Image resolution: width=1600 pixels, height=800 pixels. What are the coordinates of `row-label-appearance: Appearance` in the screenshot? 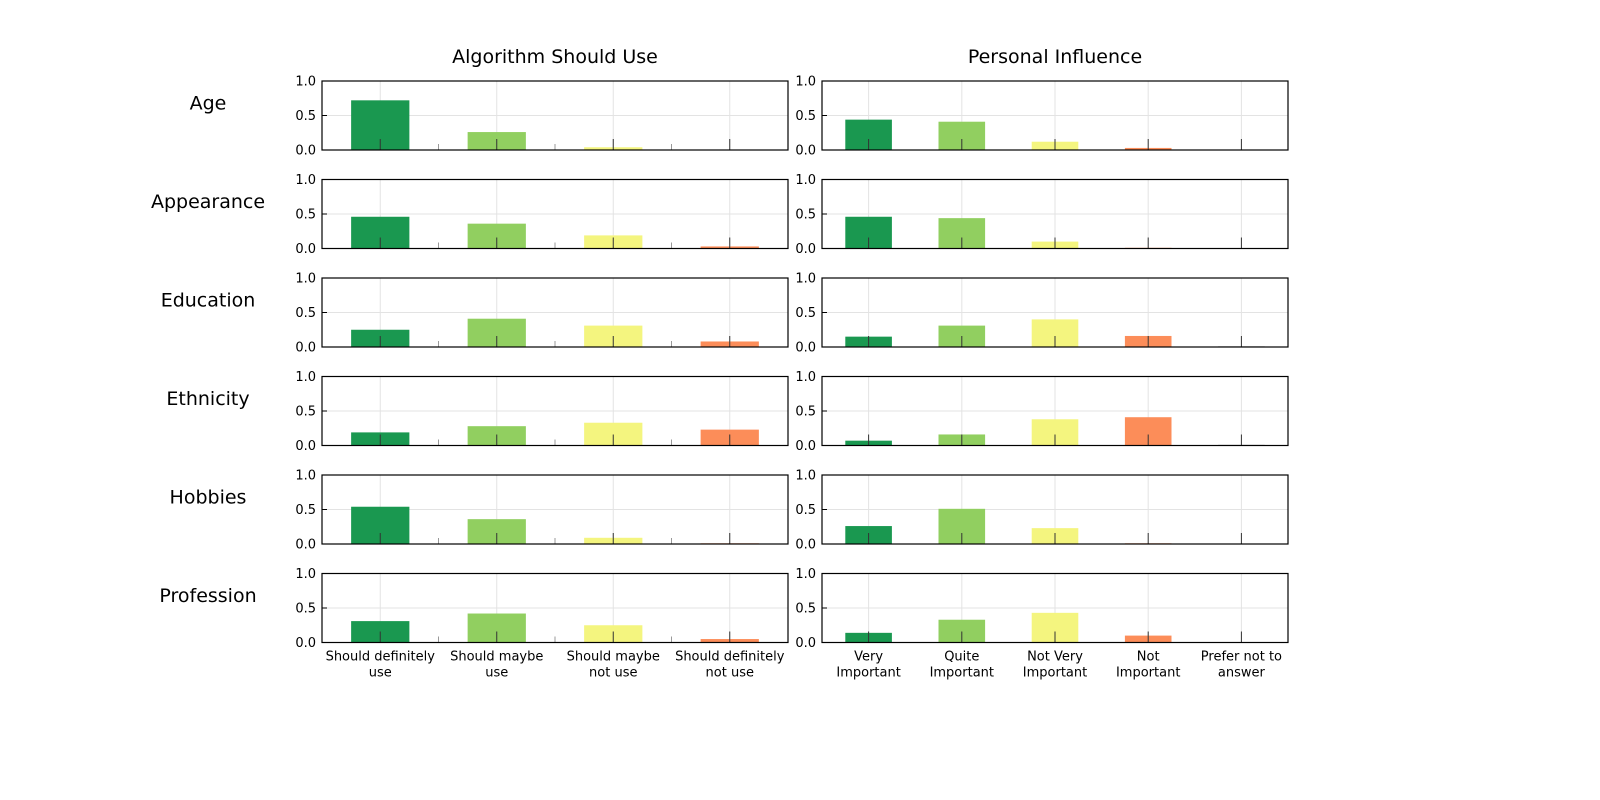 It's located at (208, 202).